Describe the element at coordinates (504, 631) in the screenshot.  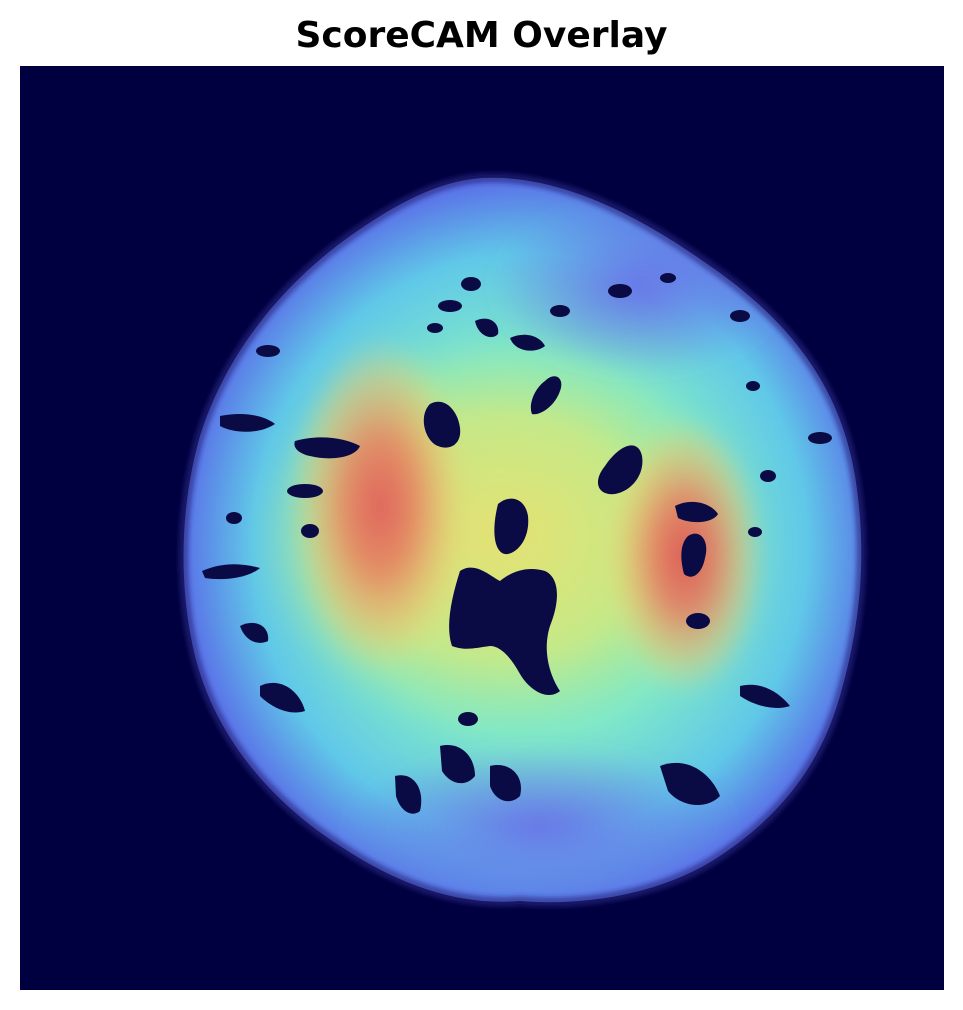
I see `ventricle-lower` at that location.